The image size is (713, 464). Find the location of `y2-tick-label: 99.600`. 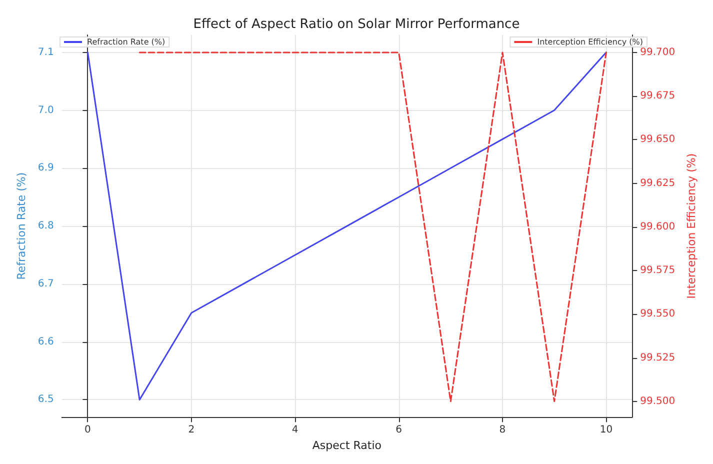

y2-tick-label: 99.600 is located at coordinates (658, 226).